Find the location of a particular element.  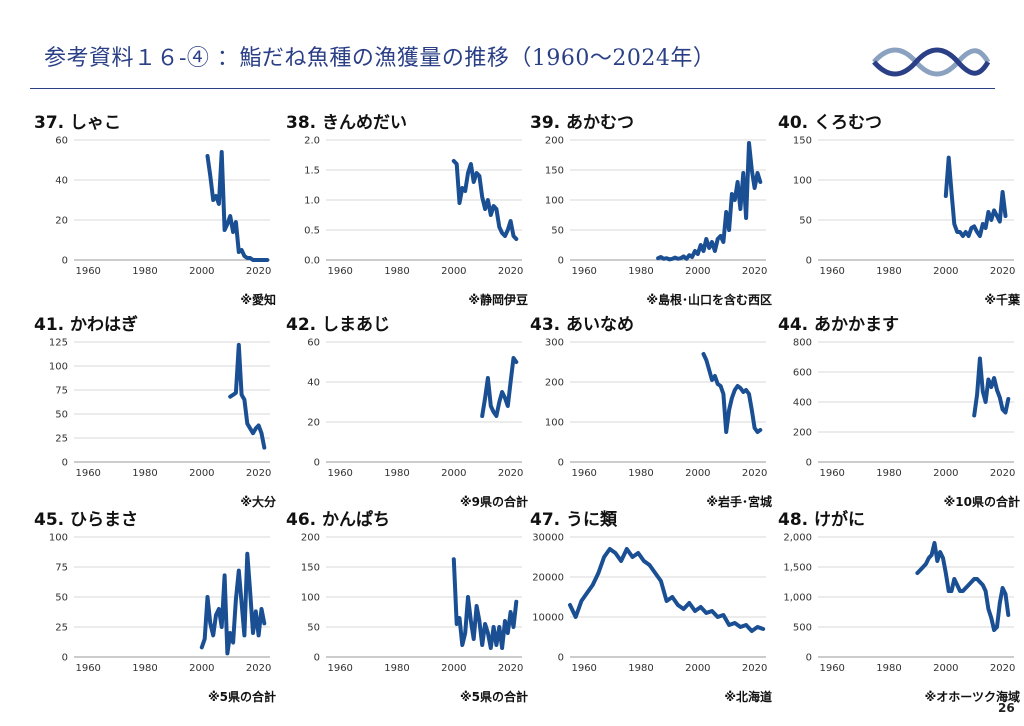

chart-plot: 0 25 50 75 100 125 1960 1980 2000 2020 is located at coordinates (160, 409).